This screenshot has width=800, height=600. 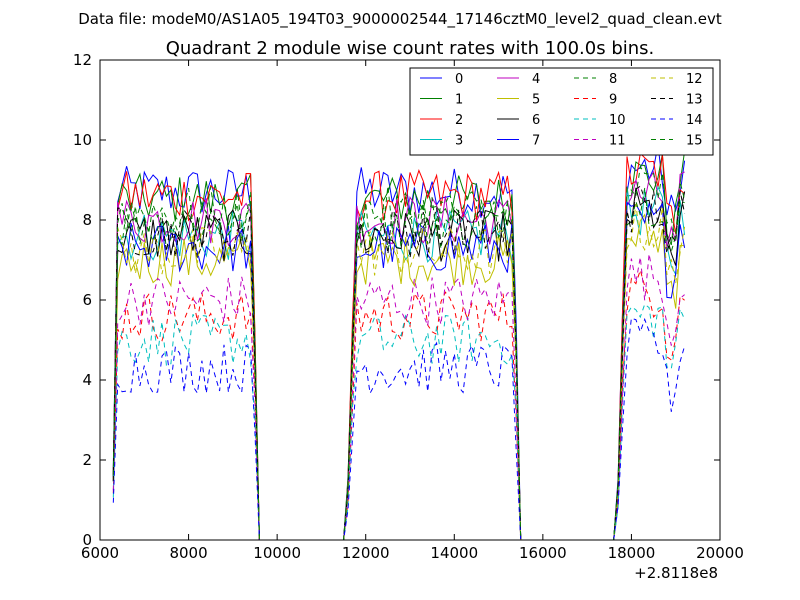 What do you see at coordinates (536, 141) in the screenshot?
I see `legend-label-7: 7` at bounding box center [536, 141].